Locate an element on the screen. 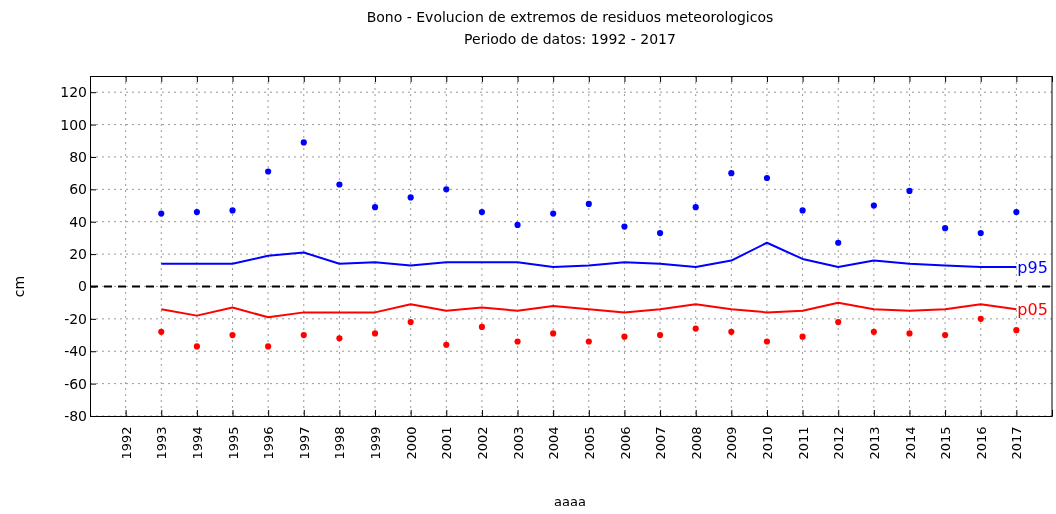 The image size is (1056, 514). x-tick-label: 2005 is located at coordinates (589, 443).